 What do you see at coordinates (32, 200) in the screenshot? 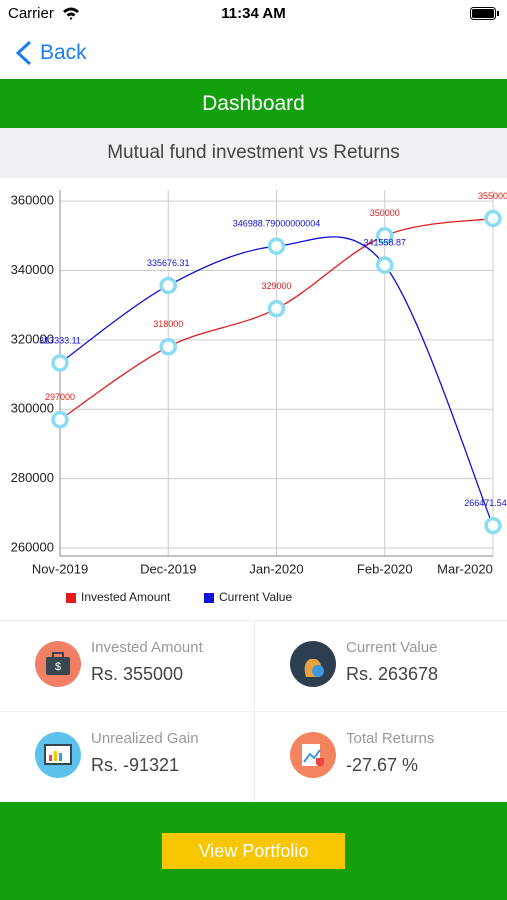
I see `y-tick-label: 360000` at bounding box center [32, 200].